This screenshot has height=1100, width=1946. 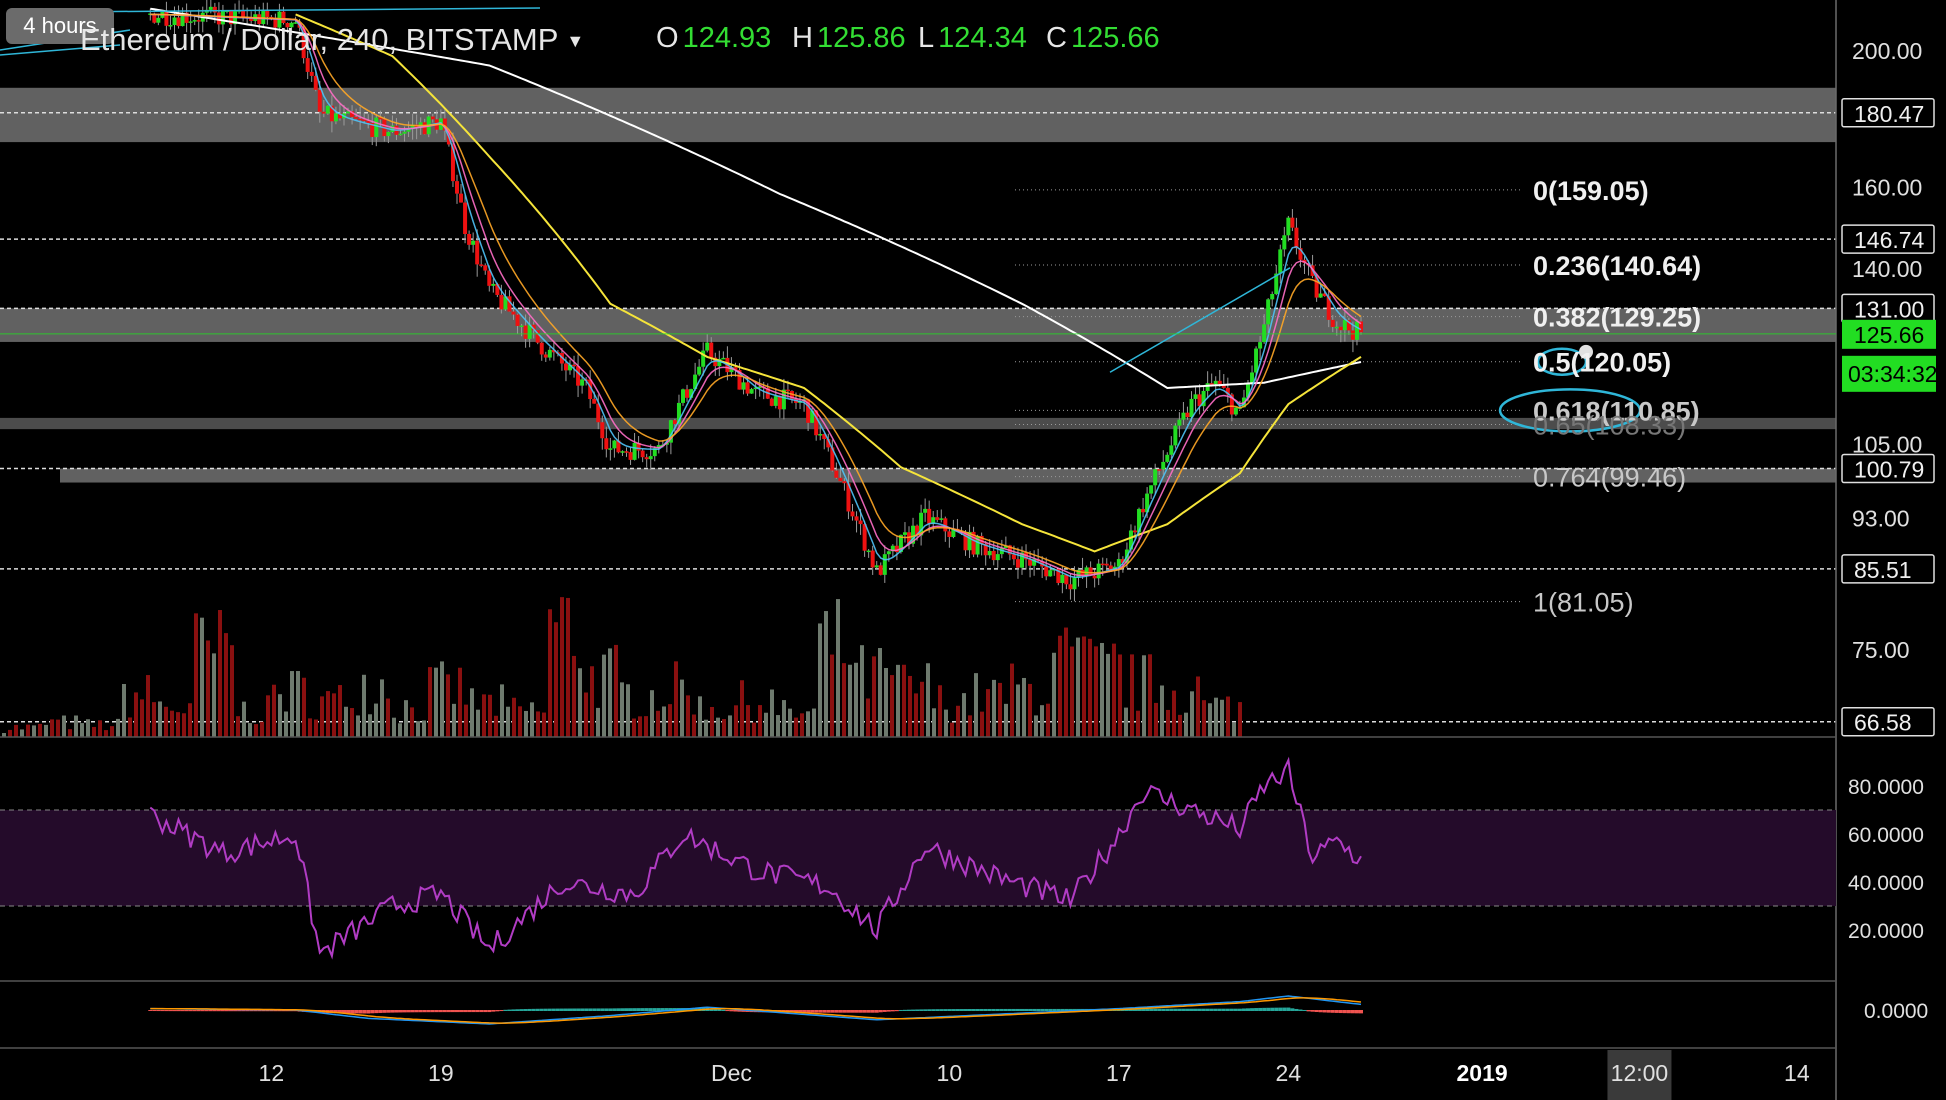 What do you see at coordinates (1889, 334) in the screenshot?
I see `last-price-tag` at bounding box center [1889, 334].